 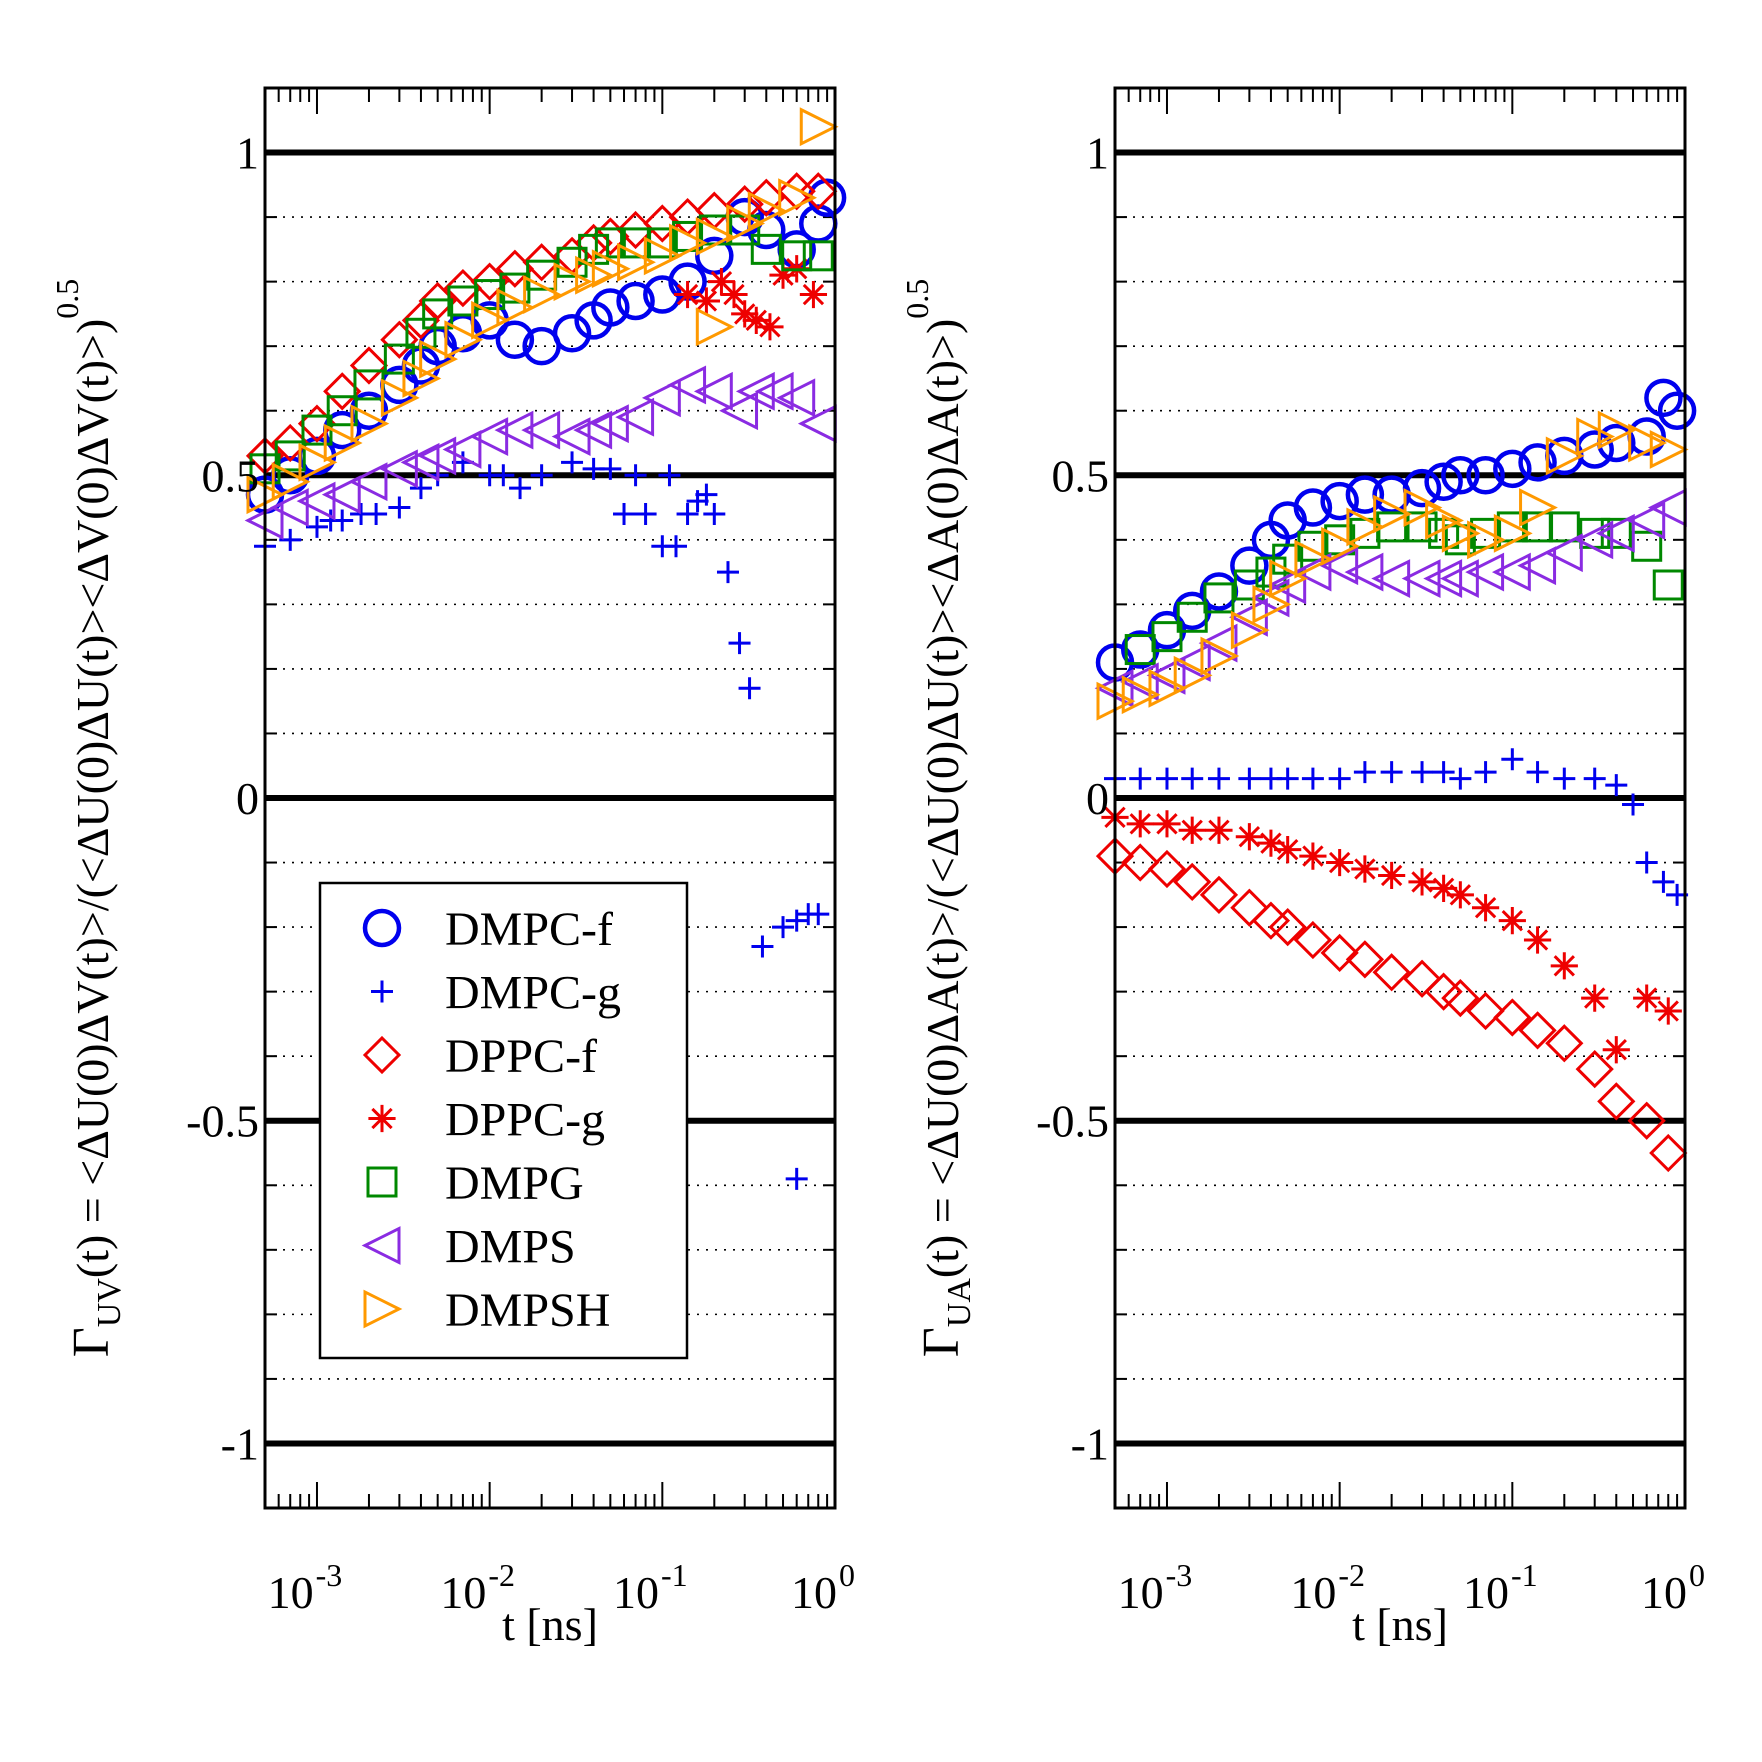 What do you see at coordinates (533, 993) in the screenshot?
I see `legend-label-dmpc-g: DMPC-g` at bounding box center [533, 993].